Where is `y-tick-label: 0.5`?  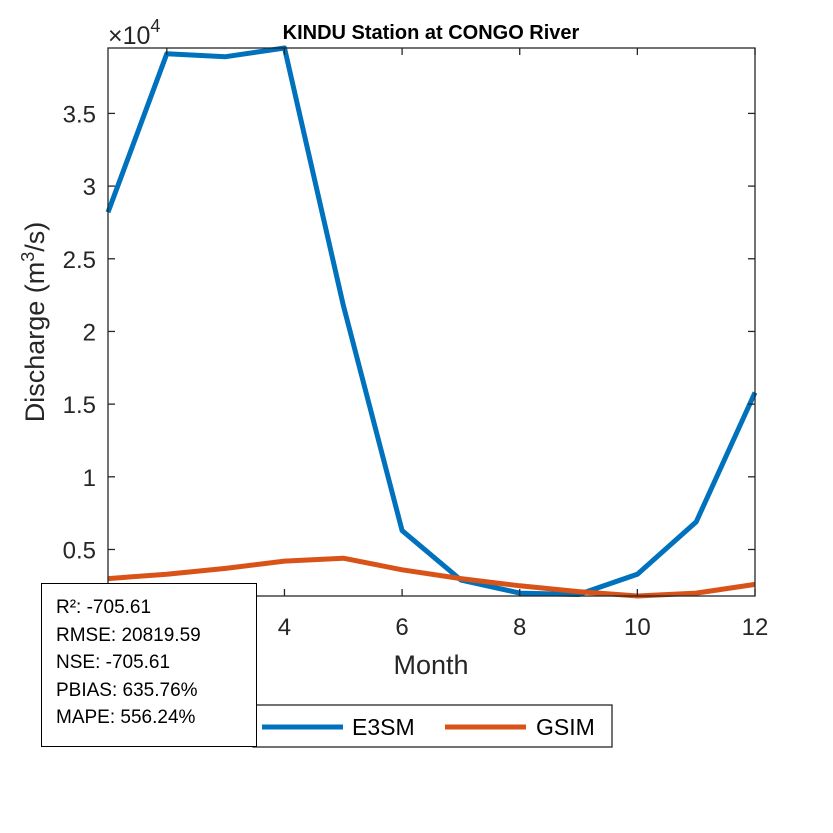 y-tick-label: 0.5 is located at coordinates (79, 550).